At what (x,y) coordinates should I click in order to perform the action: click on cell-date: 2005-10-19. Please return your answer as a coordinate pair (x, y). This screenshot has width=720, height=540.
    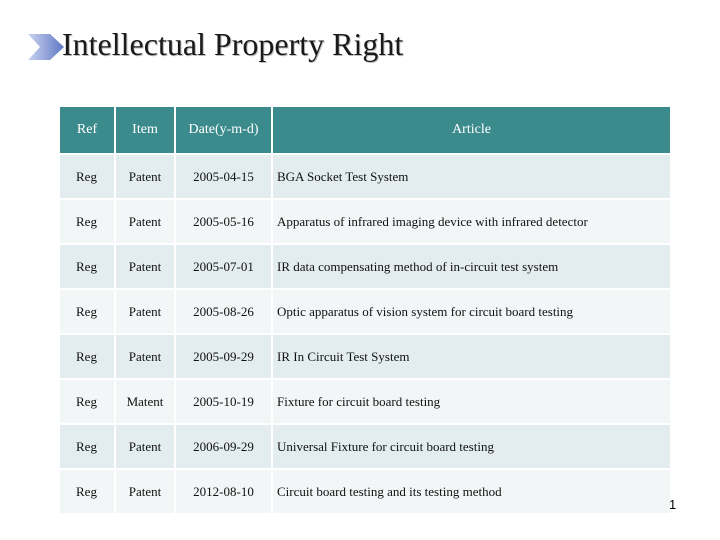
    Looking at the image, I should click on (224, 401).